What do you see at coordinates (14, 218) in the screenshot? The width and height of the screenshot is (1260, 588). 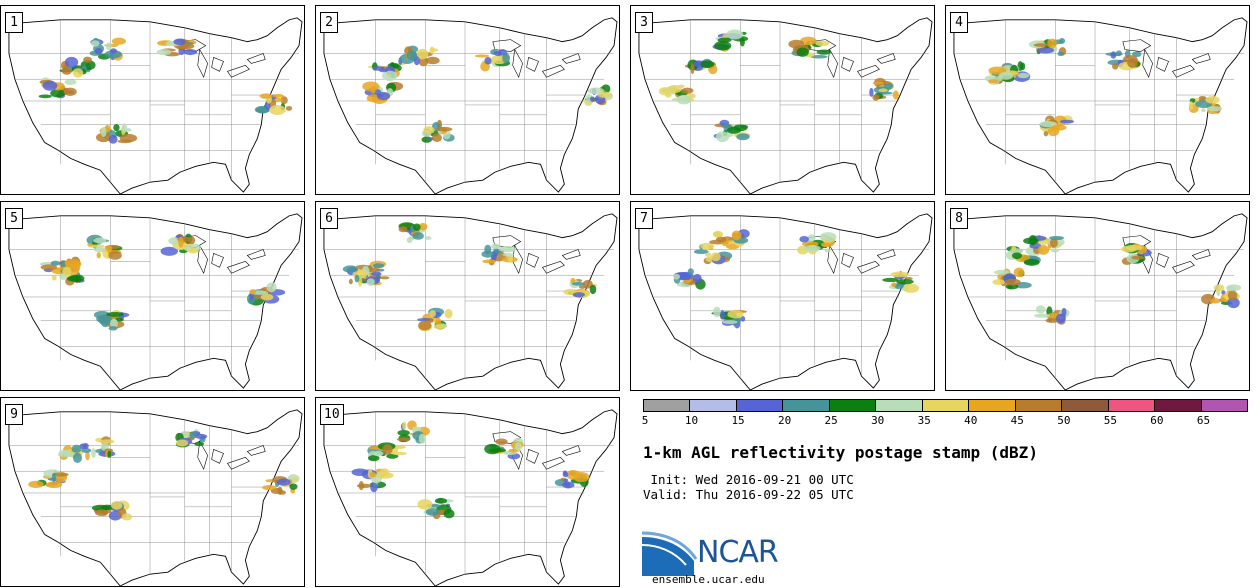 I see `member-label: 5` at bounding box center [14, 218].